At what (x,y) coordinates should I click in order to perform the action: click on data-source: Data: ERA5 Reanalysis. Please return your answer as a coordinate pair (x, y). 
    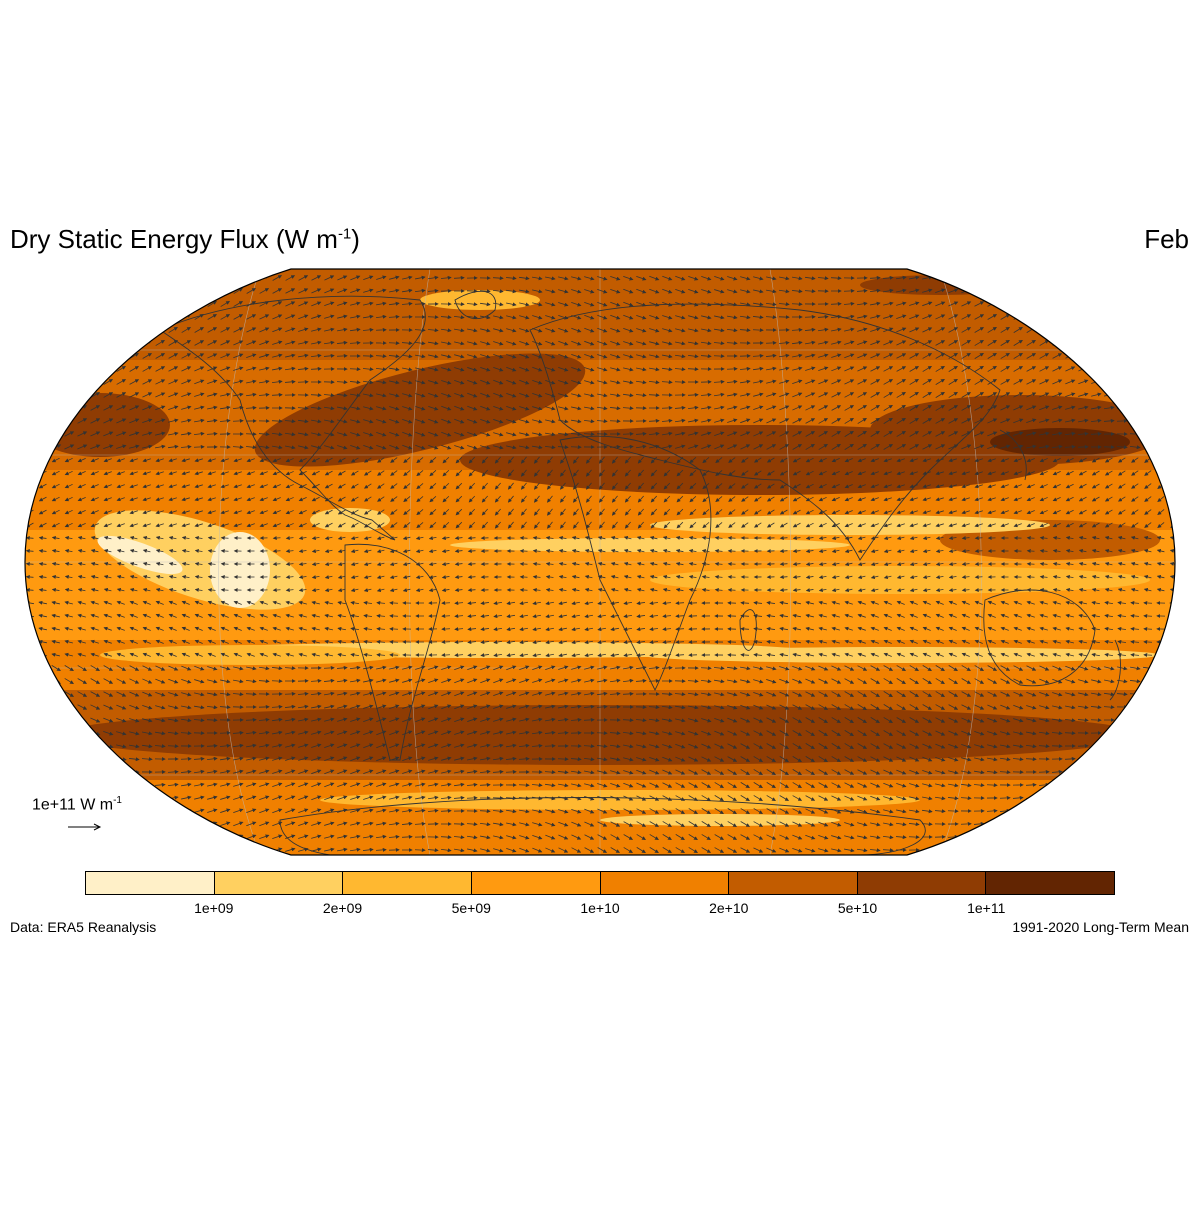
    Looking at the image, I should click on (83, 927).